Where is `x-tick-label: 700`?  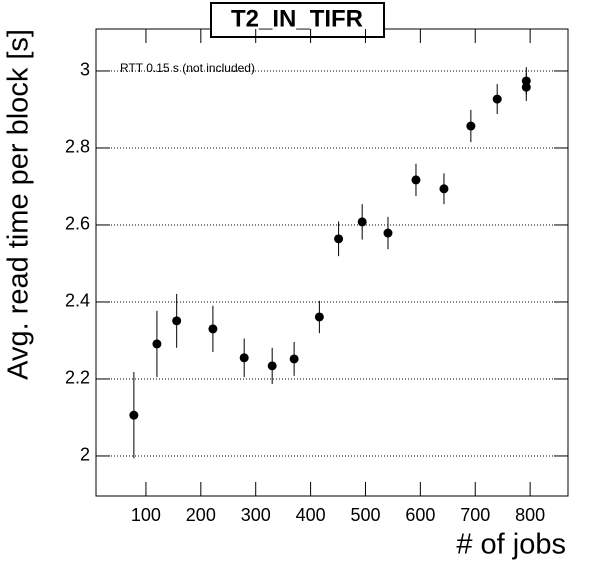
x-tick-label: 700 is located at coordinates (475, 515).